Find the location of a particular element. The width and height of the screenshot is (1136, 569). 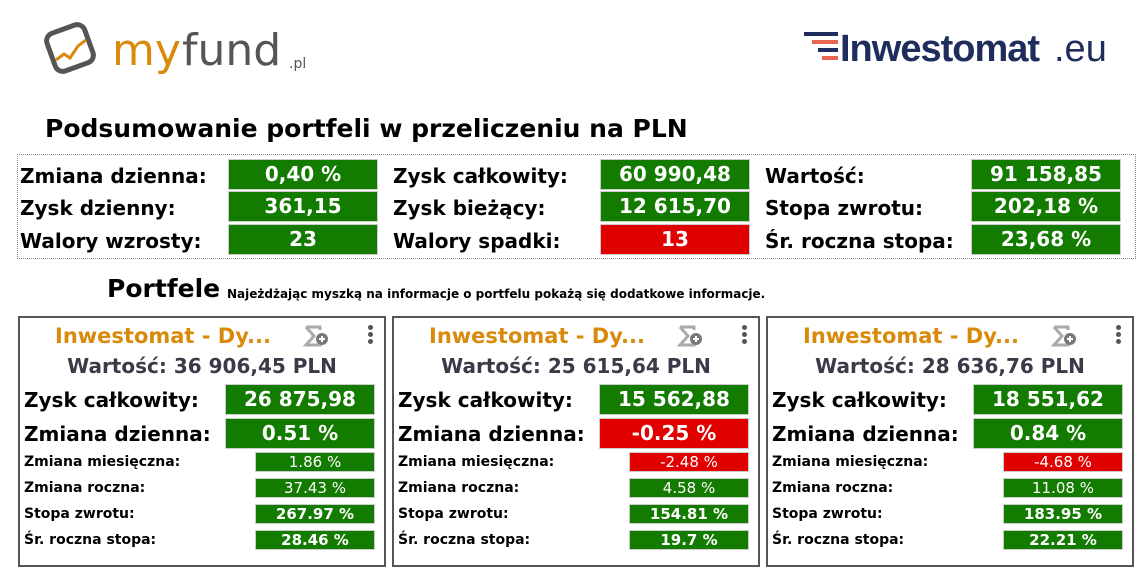

yearly-value: 11.08 % is located at coordinates (1063, 488).